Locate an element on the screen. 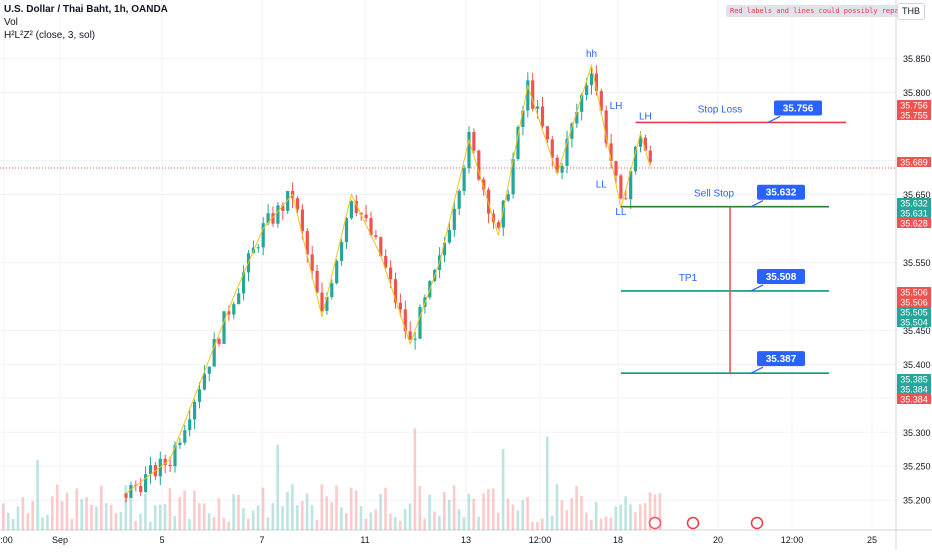 This screenshot has height=555, width=932. level-callout is located at coordinates (781, 276).